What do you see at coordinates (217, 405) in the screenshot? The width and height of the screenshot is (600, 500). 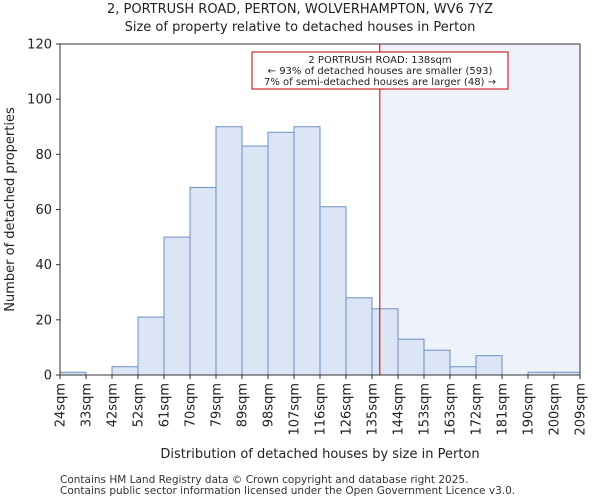 I see `x-tick-label: 79sqm` at bounding box center [217, 405].